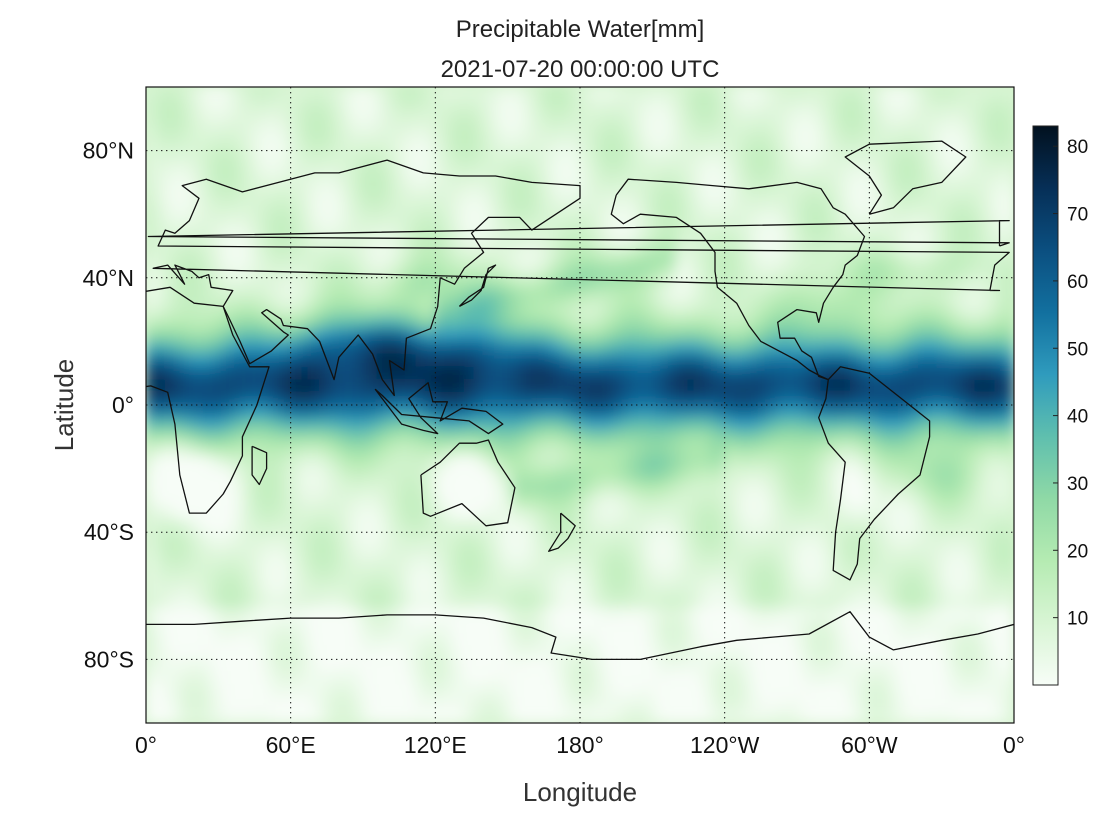 Image resolution: width=1120 pixels, height=840 pixels. What do you see at coordinates (874, 473) in the screenshot?
I see `coastline-south-america` at bounding box center [874, 473].